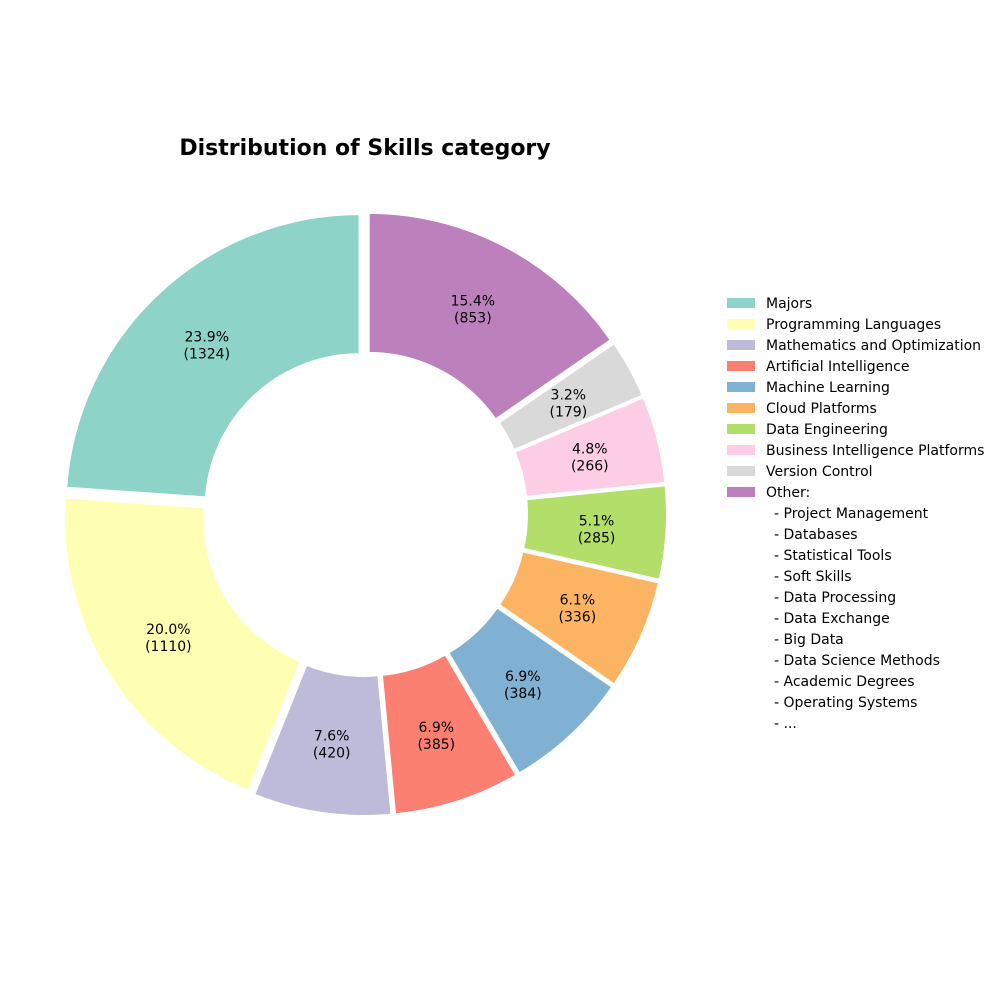  I want to click on slice-value-label: 6.9% (384), so click(523, 685).